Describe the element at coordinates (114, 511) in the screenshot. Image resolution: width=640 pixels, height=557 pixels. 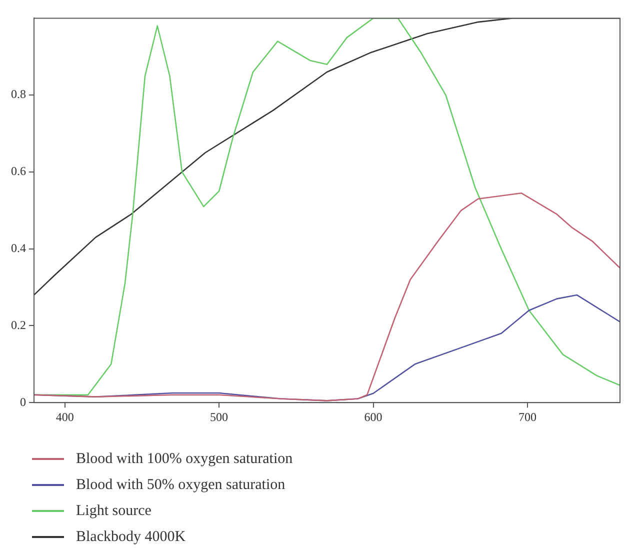
I see `legend-label: Light source` at that location.